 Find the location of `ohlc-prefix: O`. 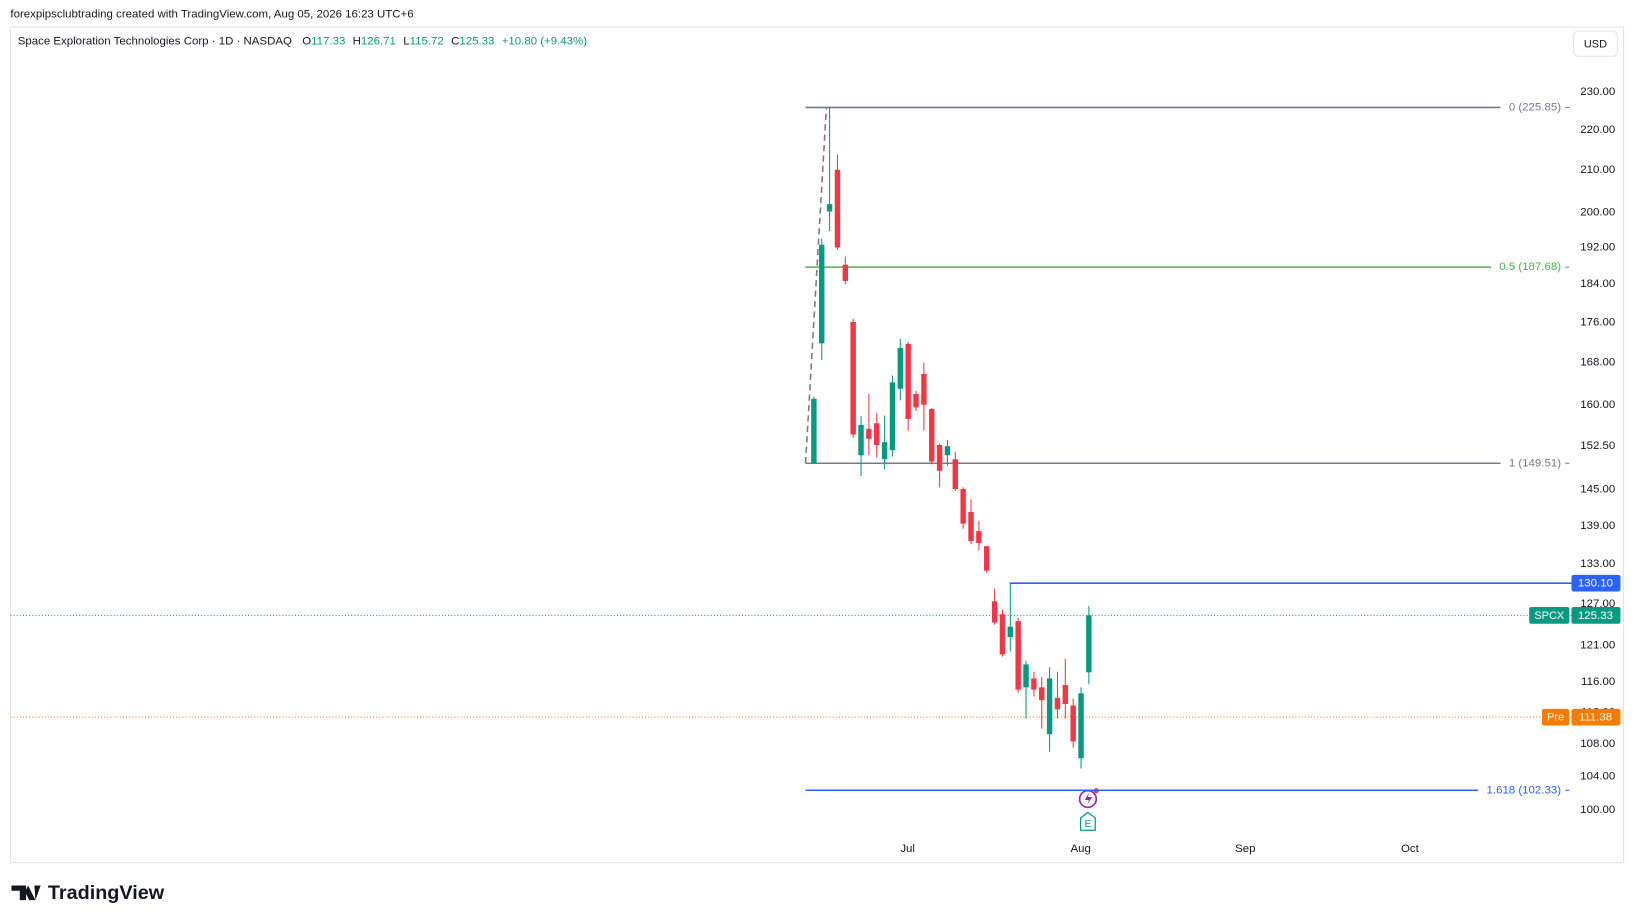

ohlc-prefix: O is located at coordinates (306, 42).